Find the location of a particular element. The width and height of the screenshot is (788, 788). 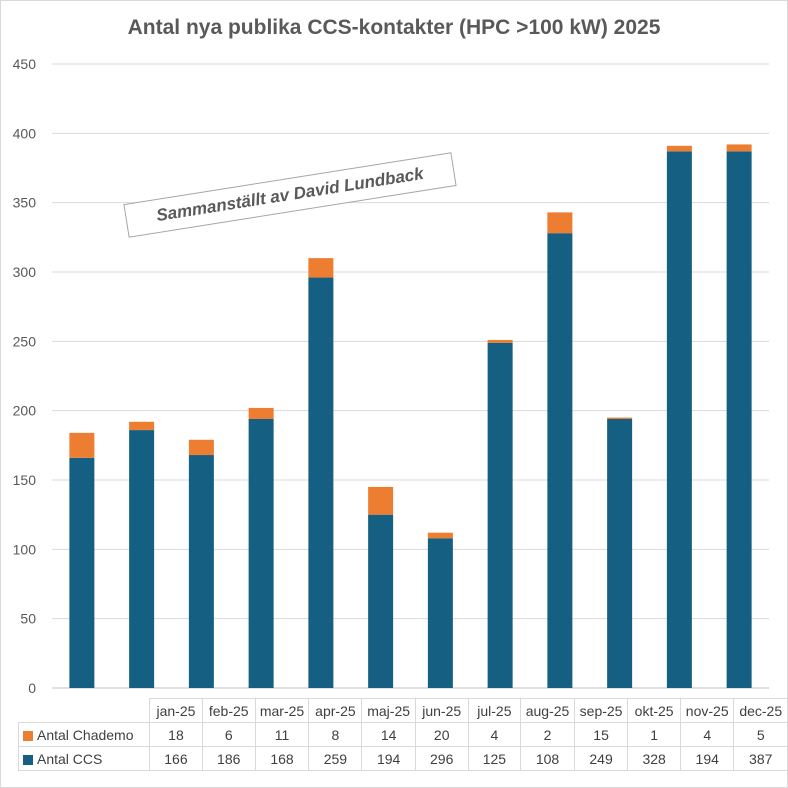

y-tick-label: 100 is located at coordinates (25, 549).